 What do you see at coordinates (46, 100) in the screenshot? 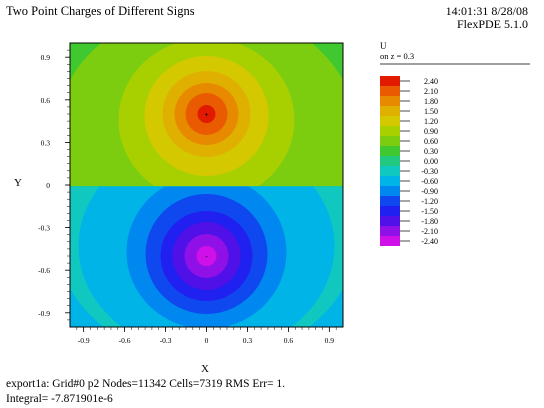
I see `y-tick-label: 0.6` at bounding box center [46, 100].